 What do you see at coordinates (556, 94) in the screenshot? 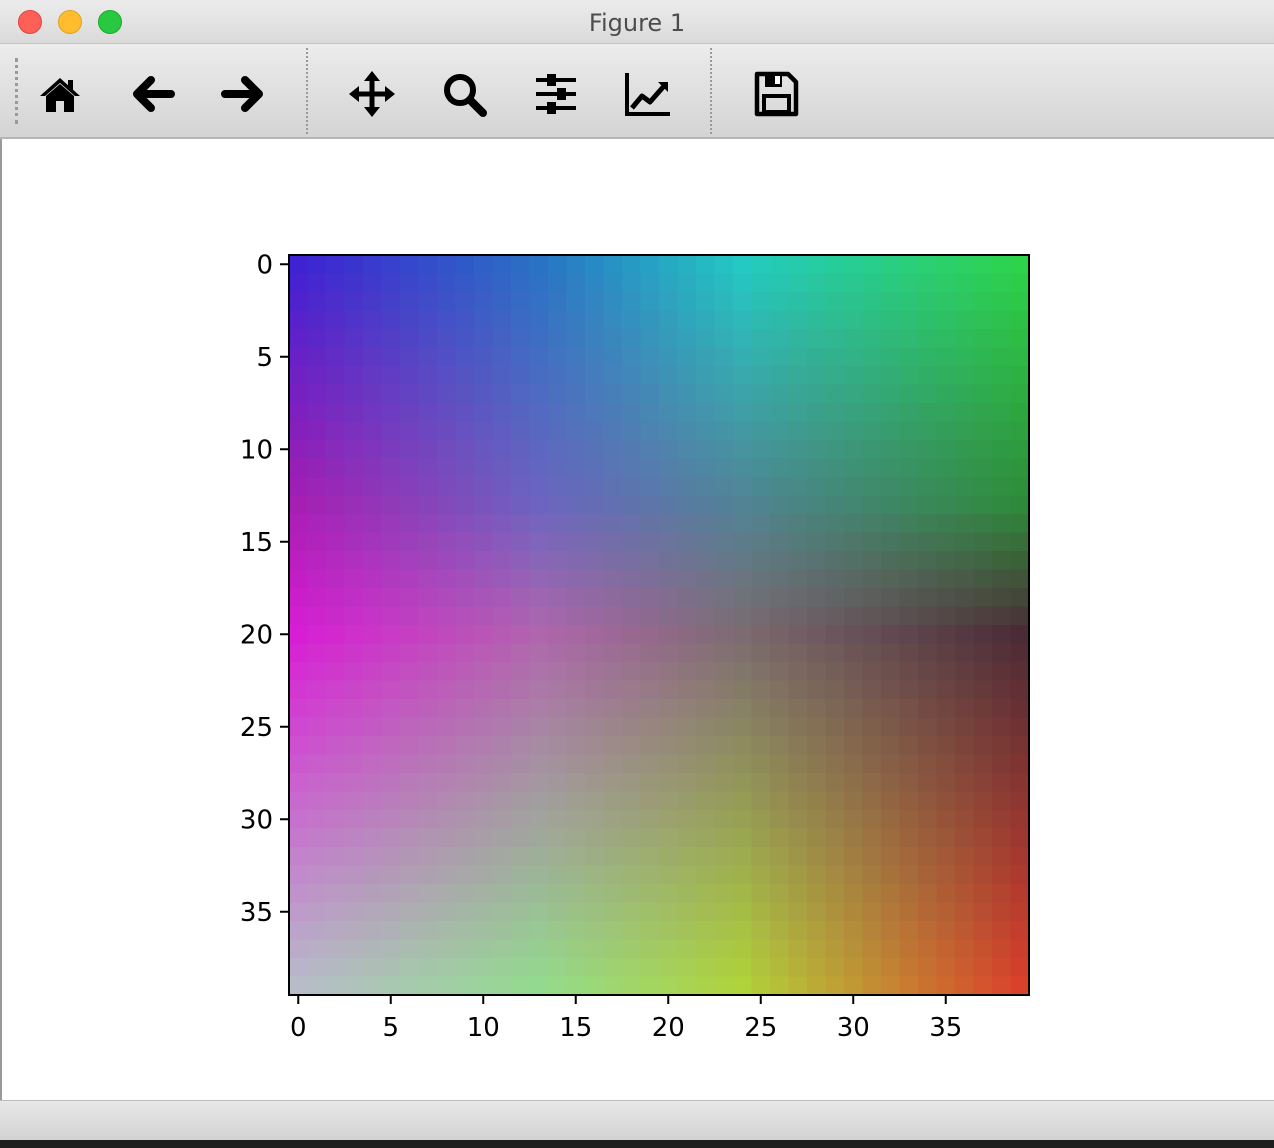
I see `configure-subplots-button` at bounding box center [556, 94].